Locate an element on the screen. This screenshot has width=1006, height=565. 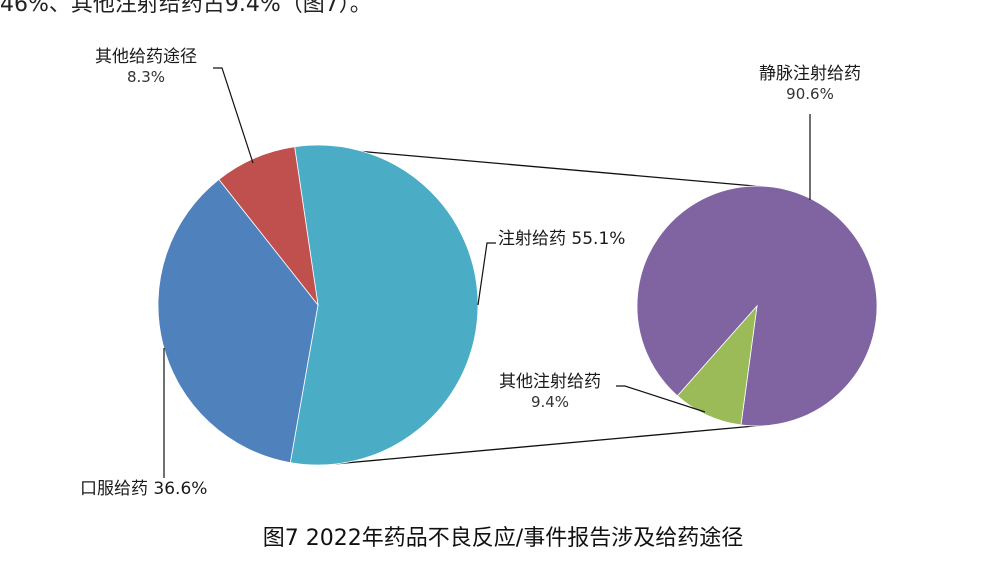
leader-other-injection is located at coordinates (661, 399).